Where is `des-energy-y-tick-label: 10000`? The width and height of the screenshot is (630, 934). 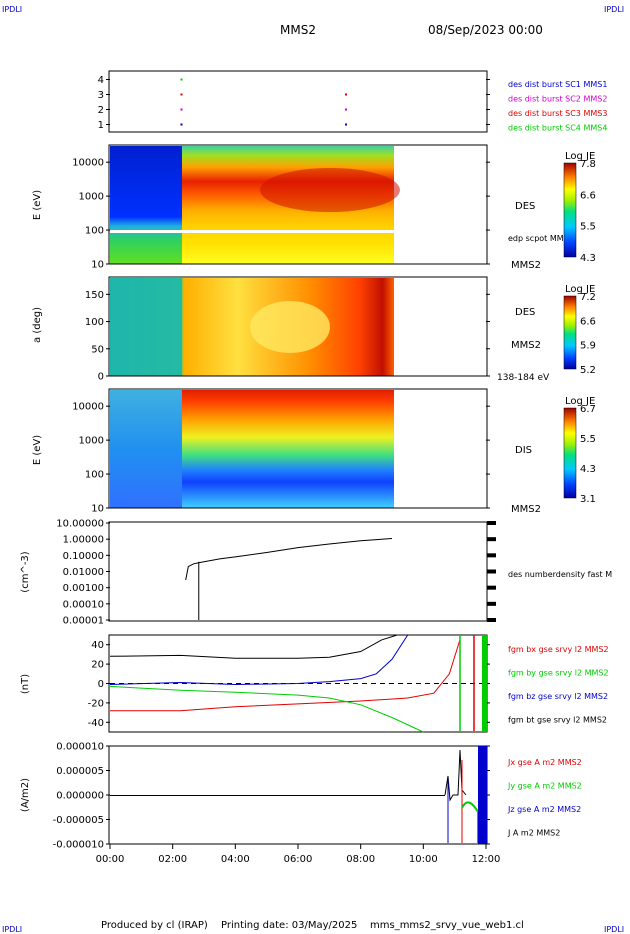
des-energy-y-tick-label: 10000 is located at coordinates (88, 163).